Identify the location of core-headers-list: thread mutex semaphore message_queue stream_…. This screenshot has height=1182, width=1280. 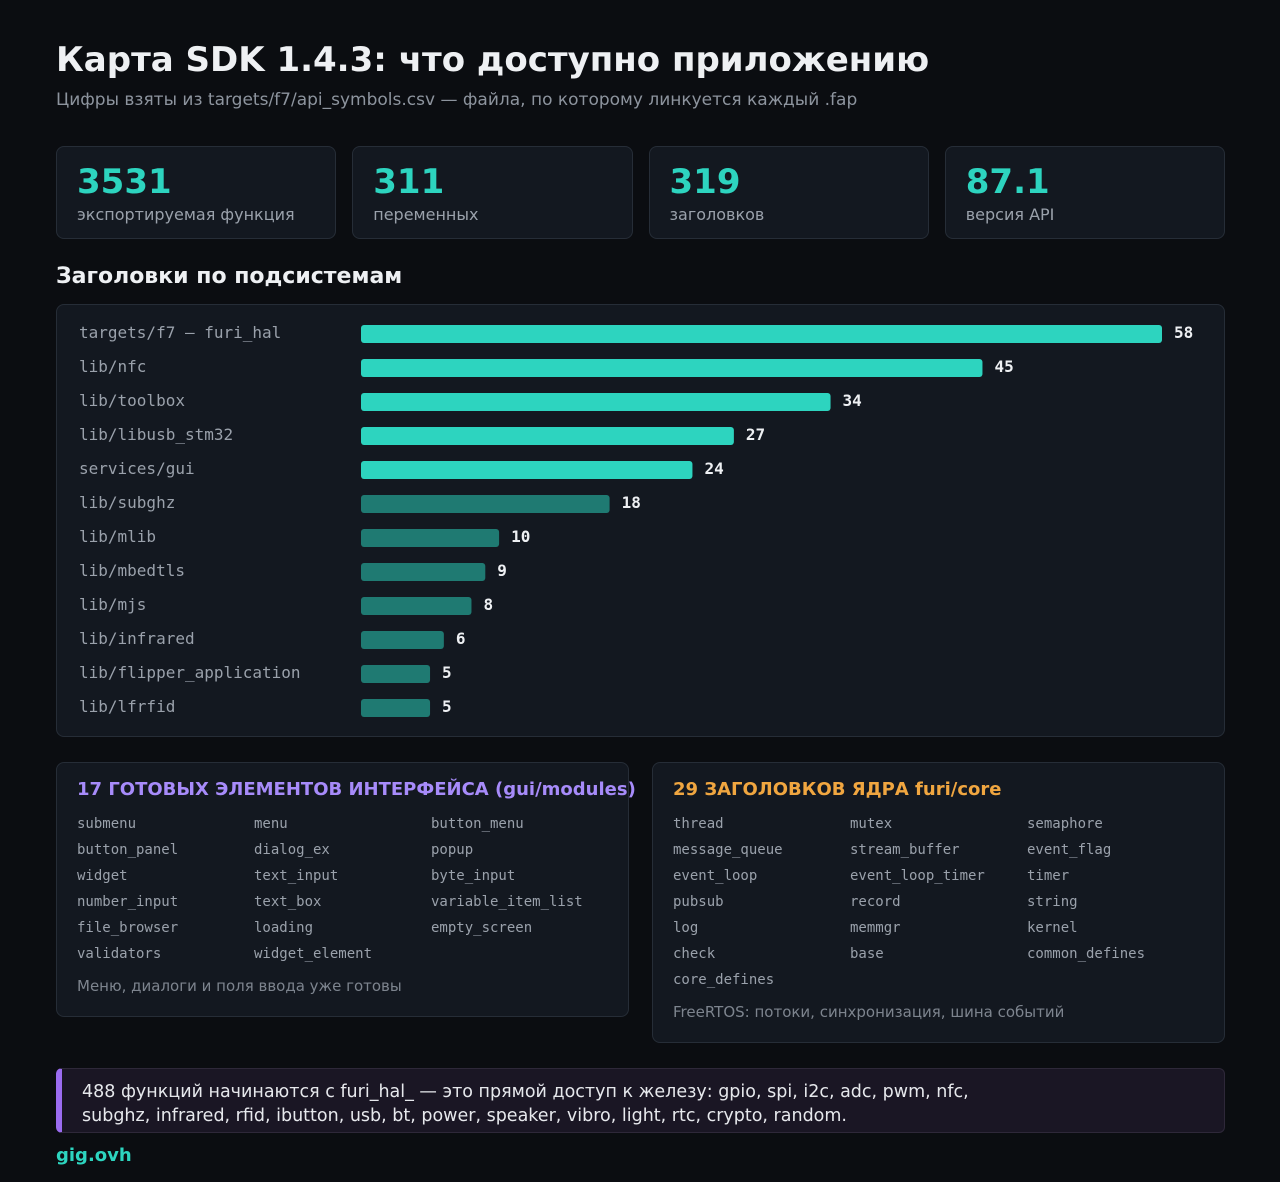
(948, 902).